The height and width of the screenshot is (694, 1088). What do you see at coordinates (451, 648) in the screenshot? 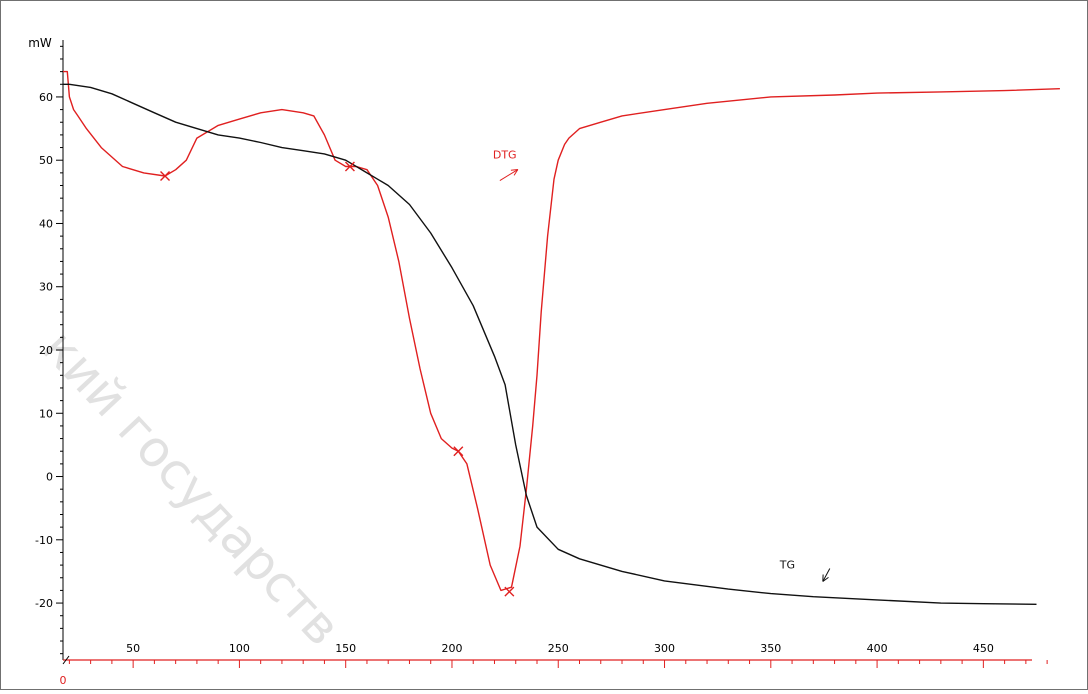
I see `x-tick-label: 200` at bounding box center [451, 648].